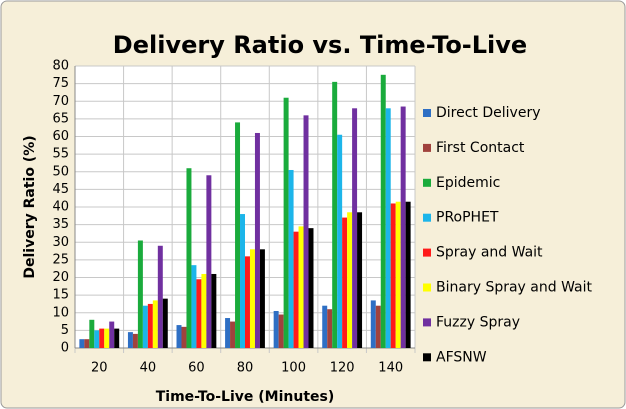 The image size is (626, 409). Describe the element at coordinates (467, 218) in the screenshot. I see `legend-label: PRoPHET` at that location.